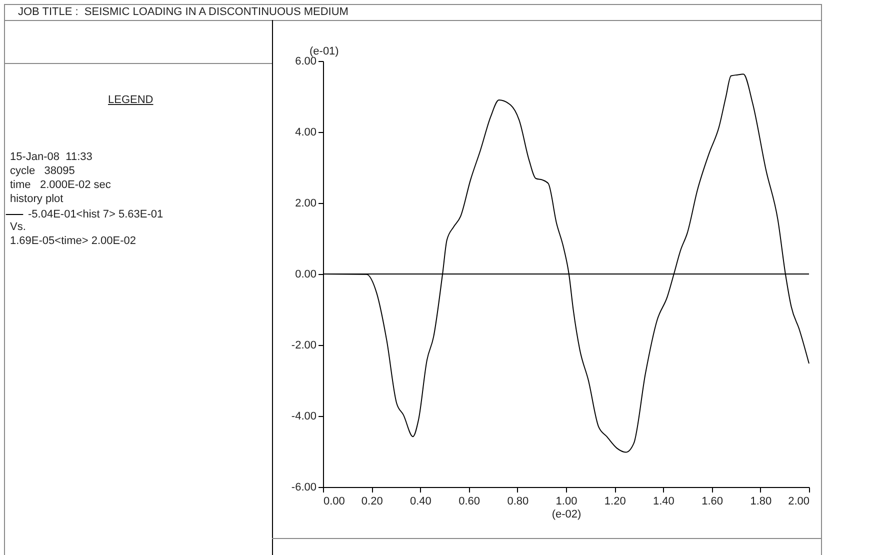 This screenshot has width=878, height=555. What do you see at coordinates (567, 514) in the screenshot?
I see `x-axis-title: (e-02)` at bounding box center [567, 514].